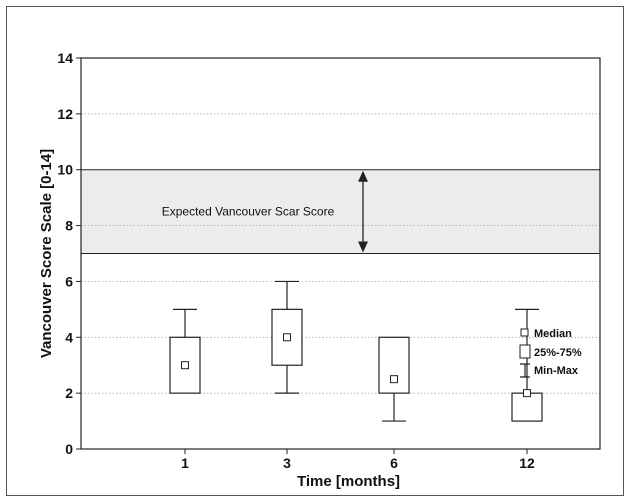 The image size is (632, 504). What do you see at coordinates (65, 58) in the screenshot?
I see `y-tick-label: 14` at bounding box center [65, 58].